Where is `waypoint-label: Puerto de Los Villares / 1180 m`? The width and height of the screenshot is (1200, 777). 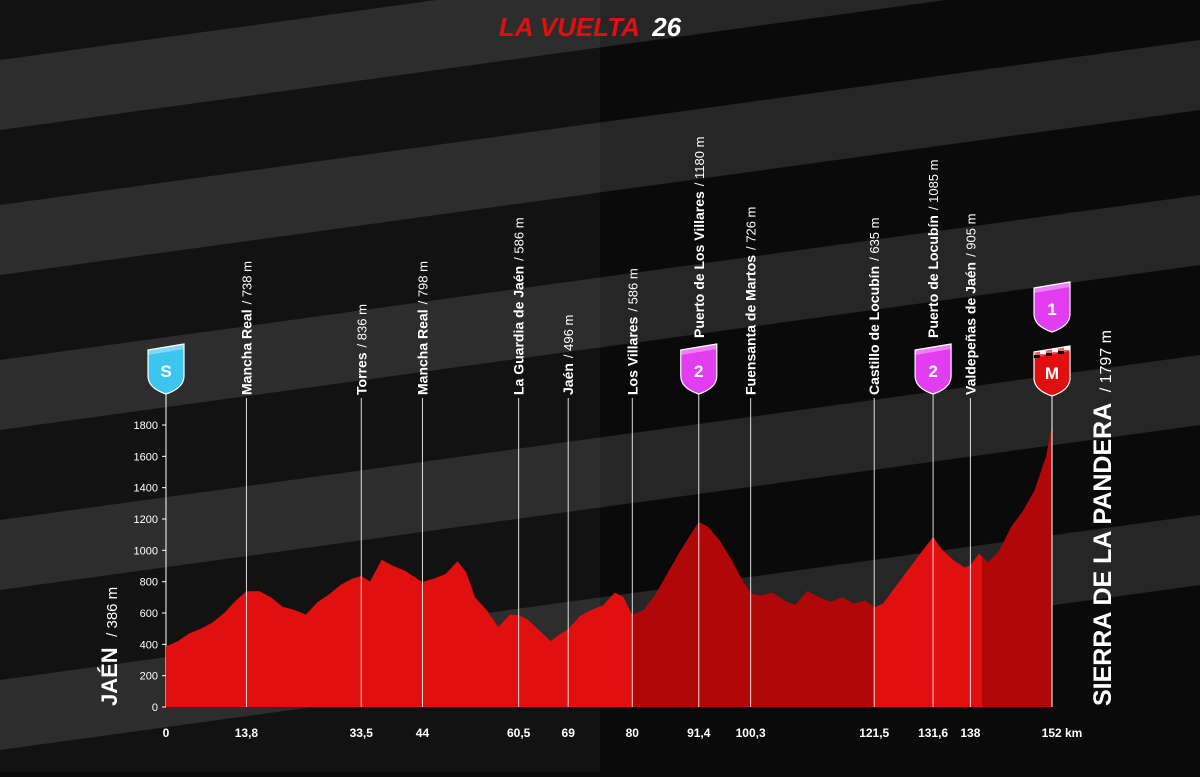 waypoint-label: Puerto de Los Villares / 1180 m is located at coordinates (699, 237).